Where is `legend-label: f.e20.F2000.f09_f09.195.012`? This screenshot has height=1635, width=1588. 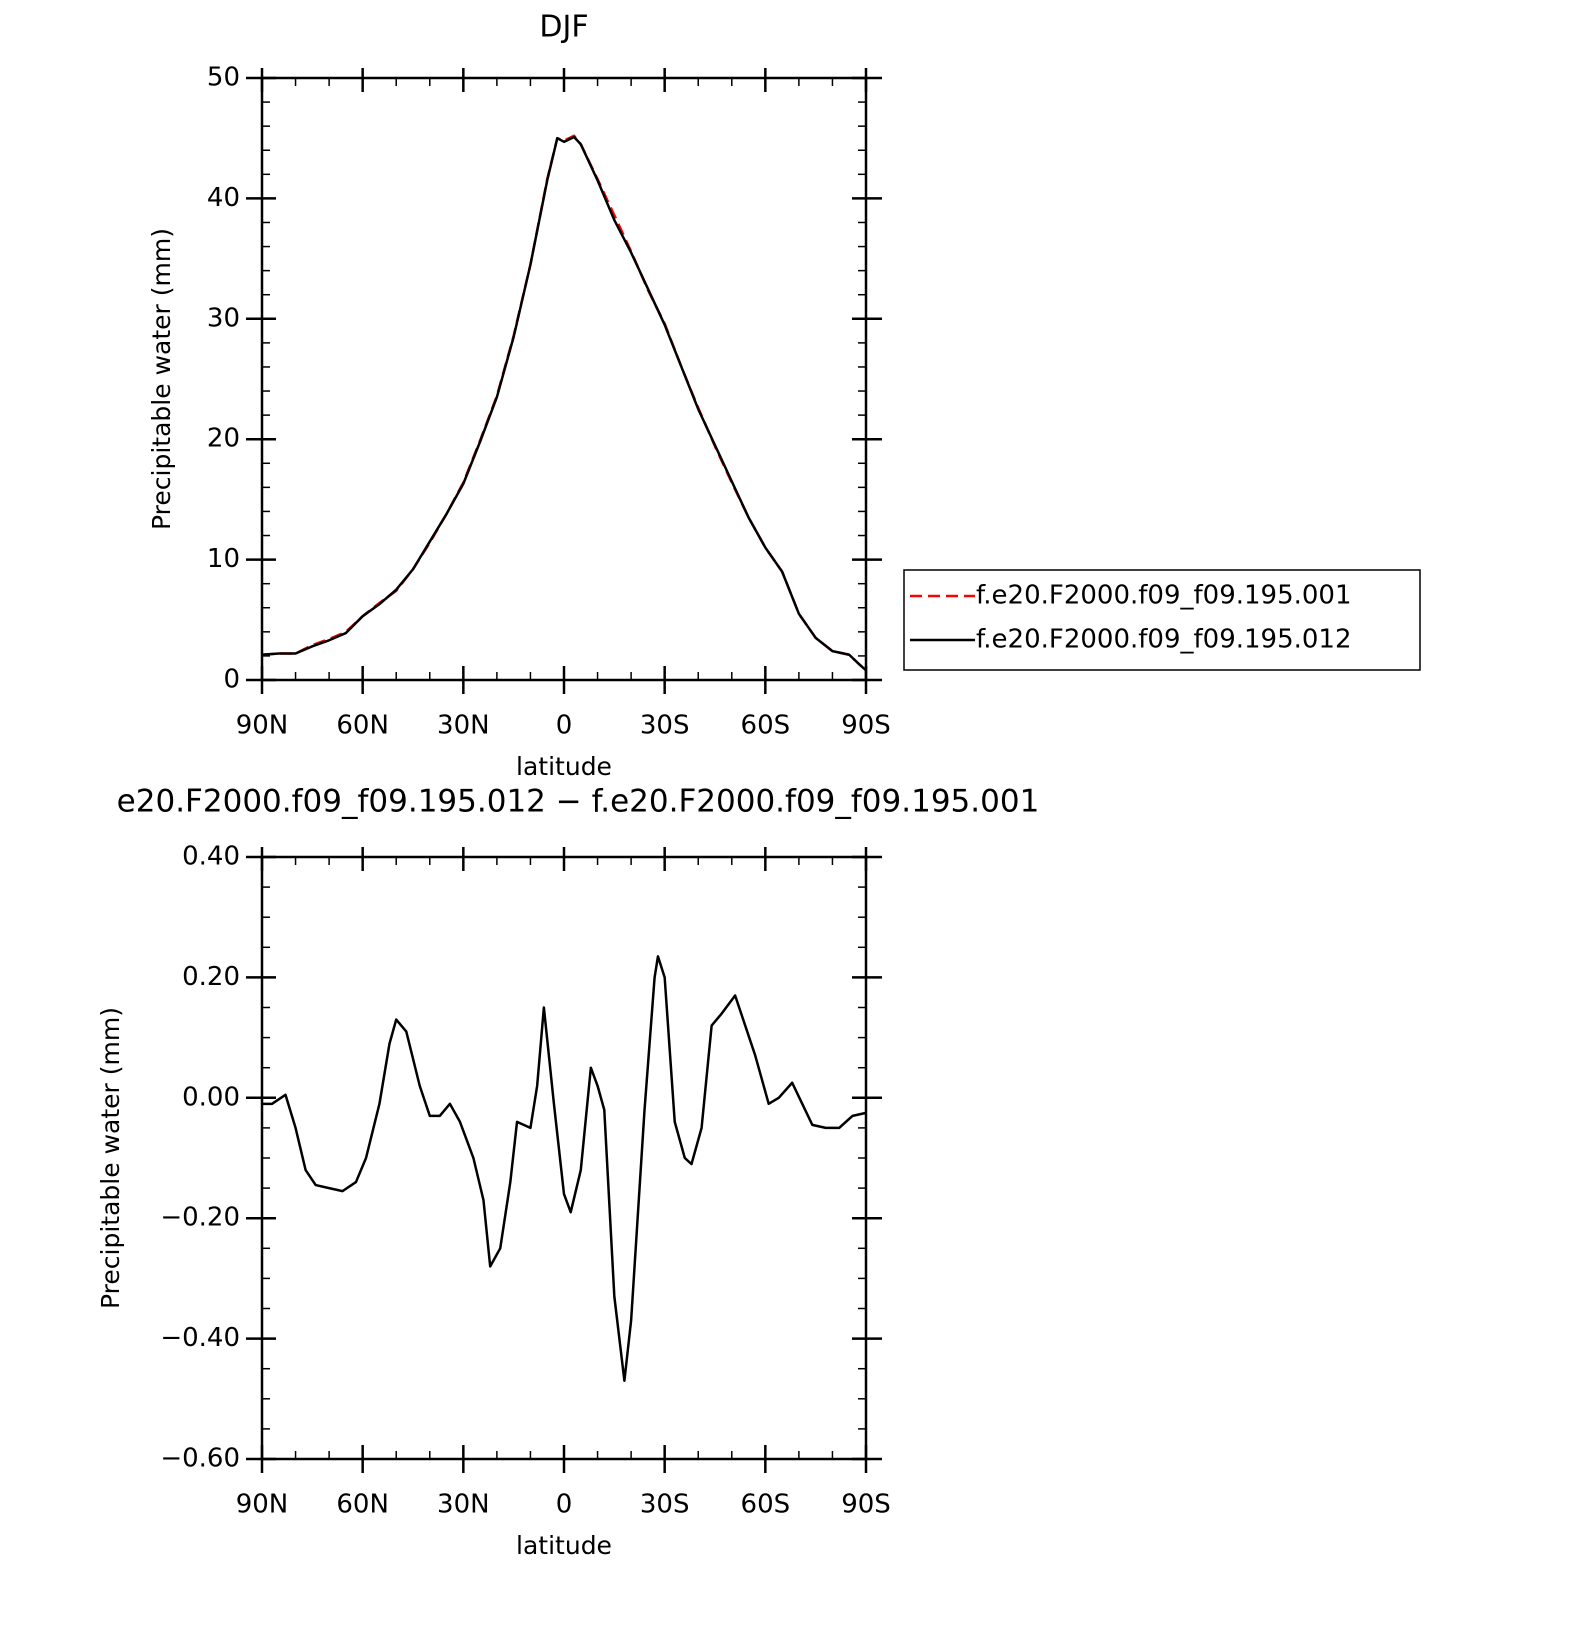
legend-label: f.e20.F2000.f09_f09.195.012 is located at coordinates (1164, 640).